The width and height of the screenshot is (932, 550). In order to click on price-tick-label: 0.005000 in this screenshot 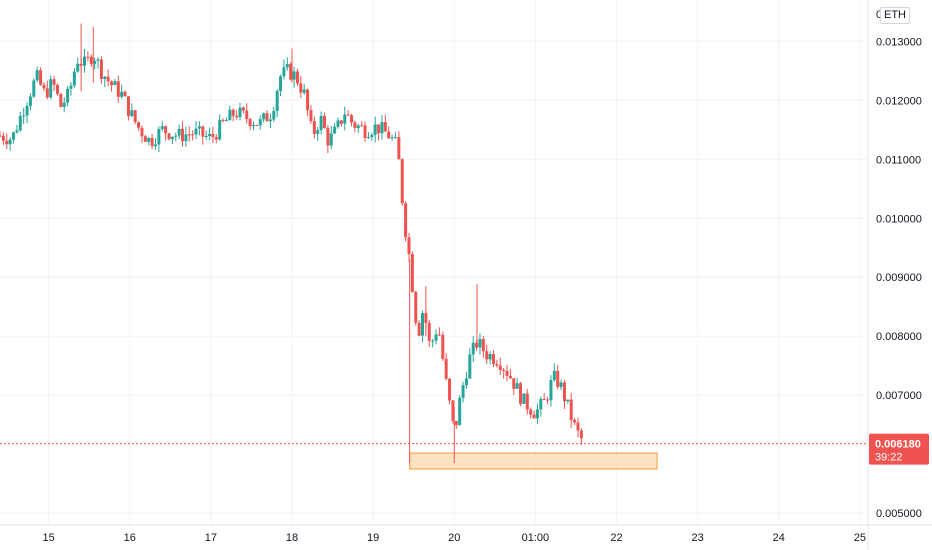, I will do `click(899, 514)`.